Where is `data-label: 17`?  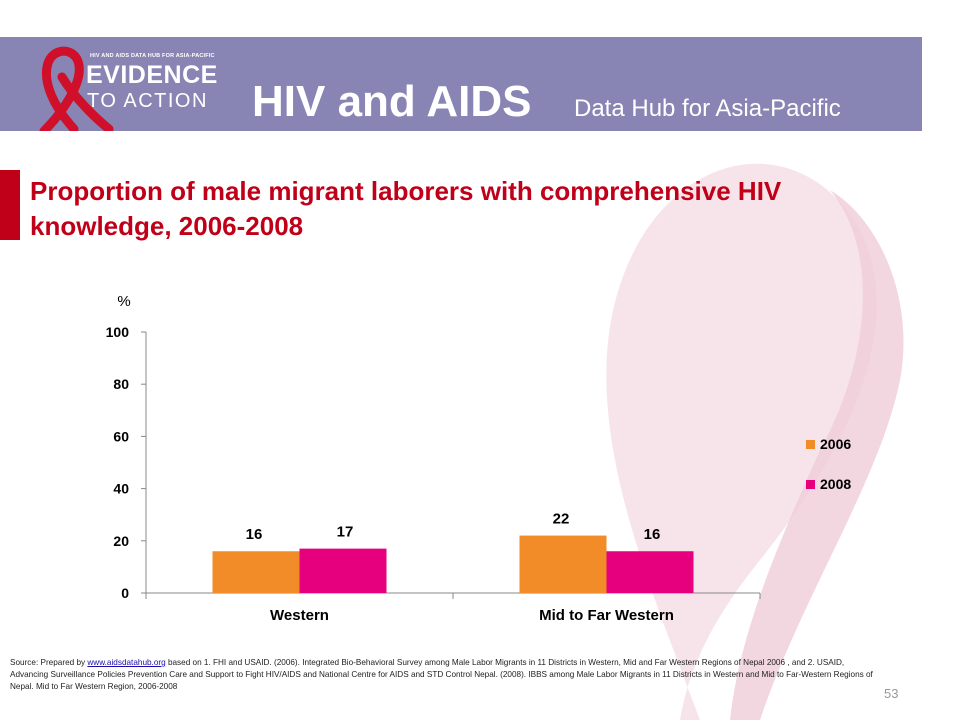
data-label: 17 is located at coordinates (345, 532).